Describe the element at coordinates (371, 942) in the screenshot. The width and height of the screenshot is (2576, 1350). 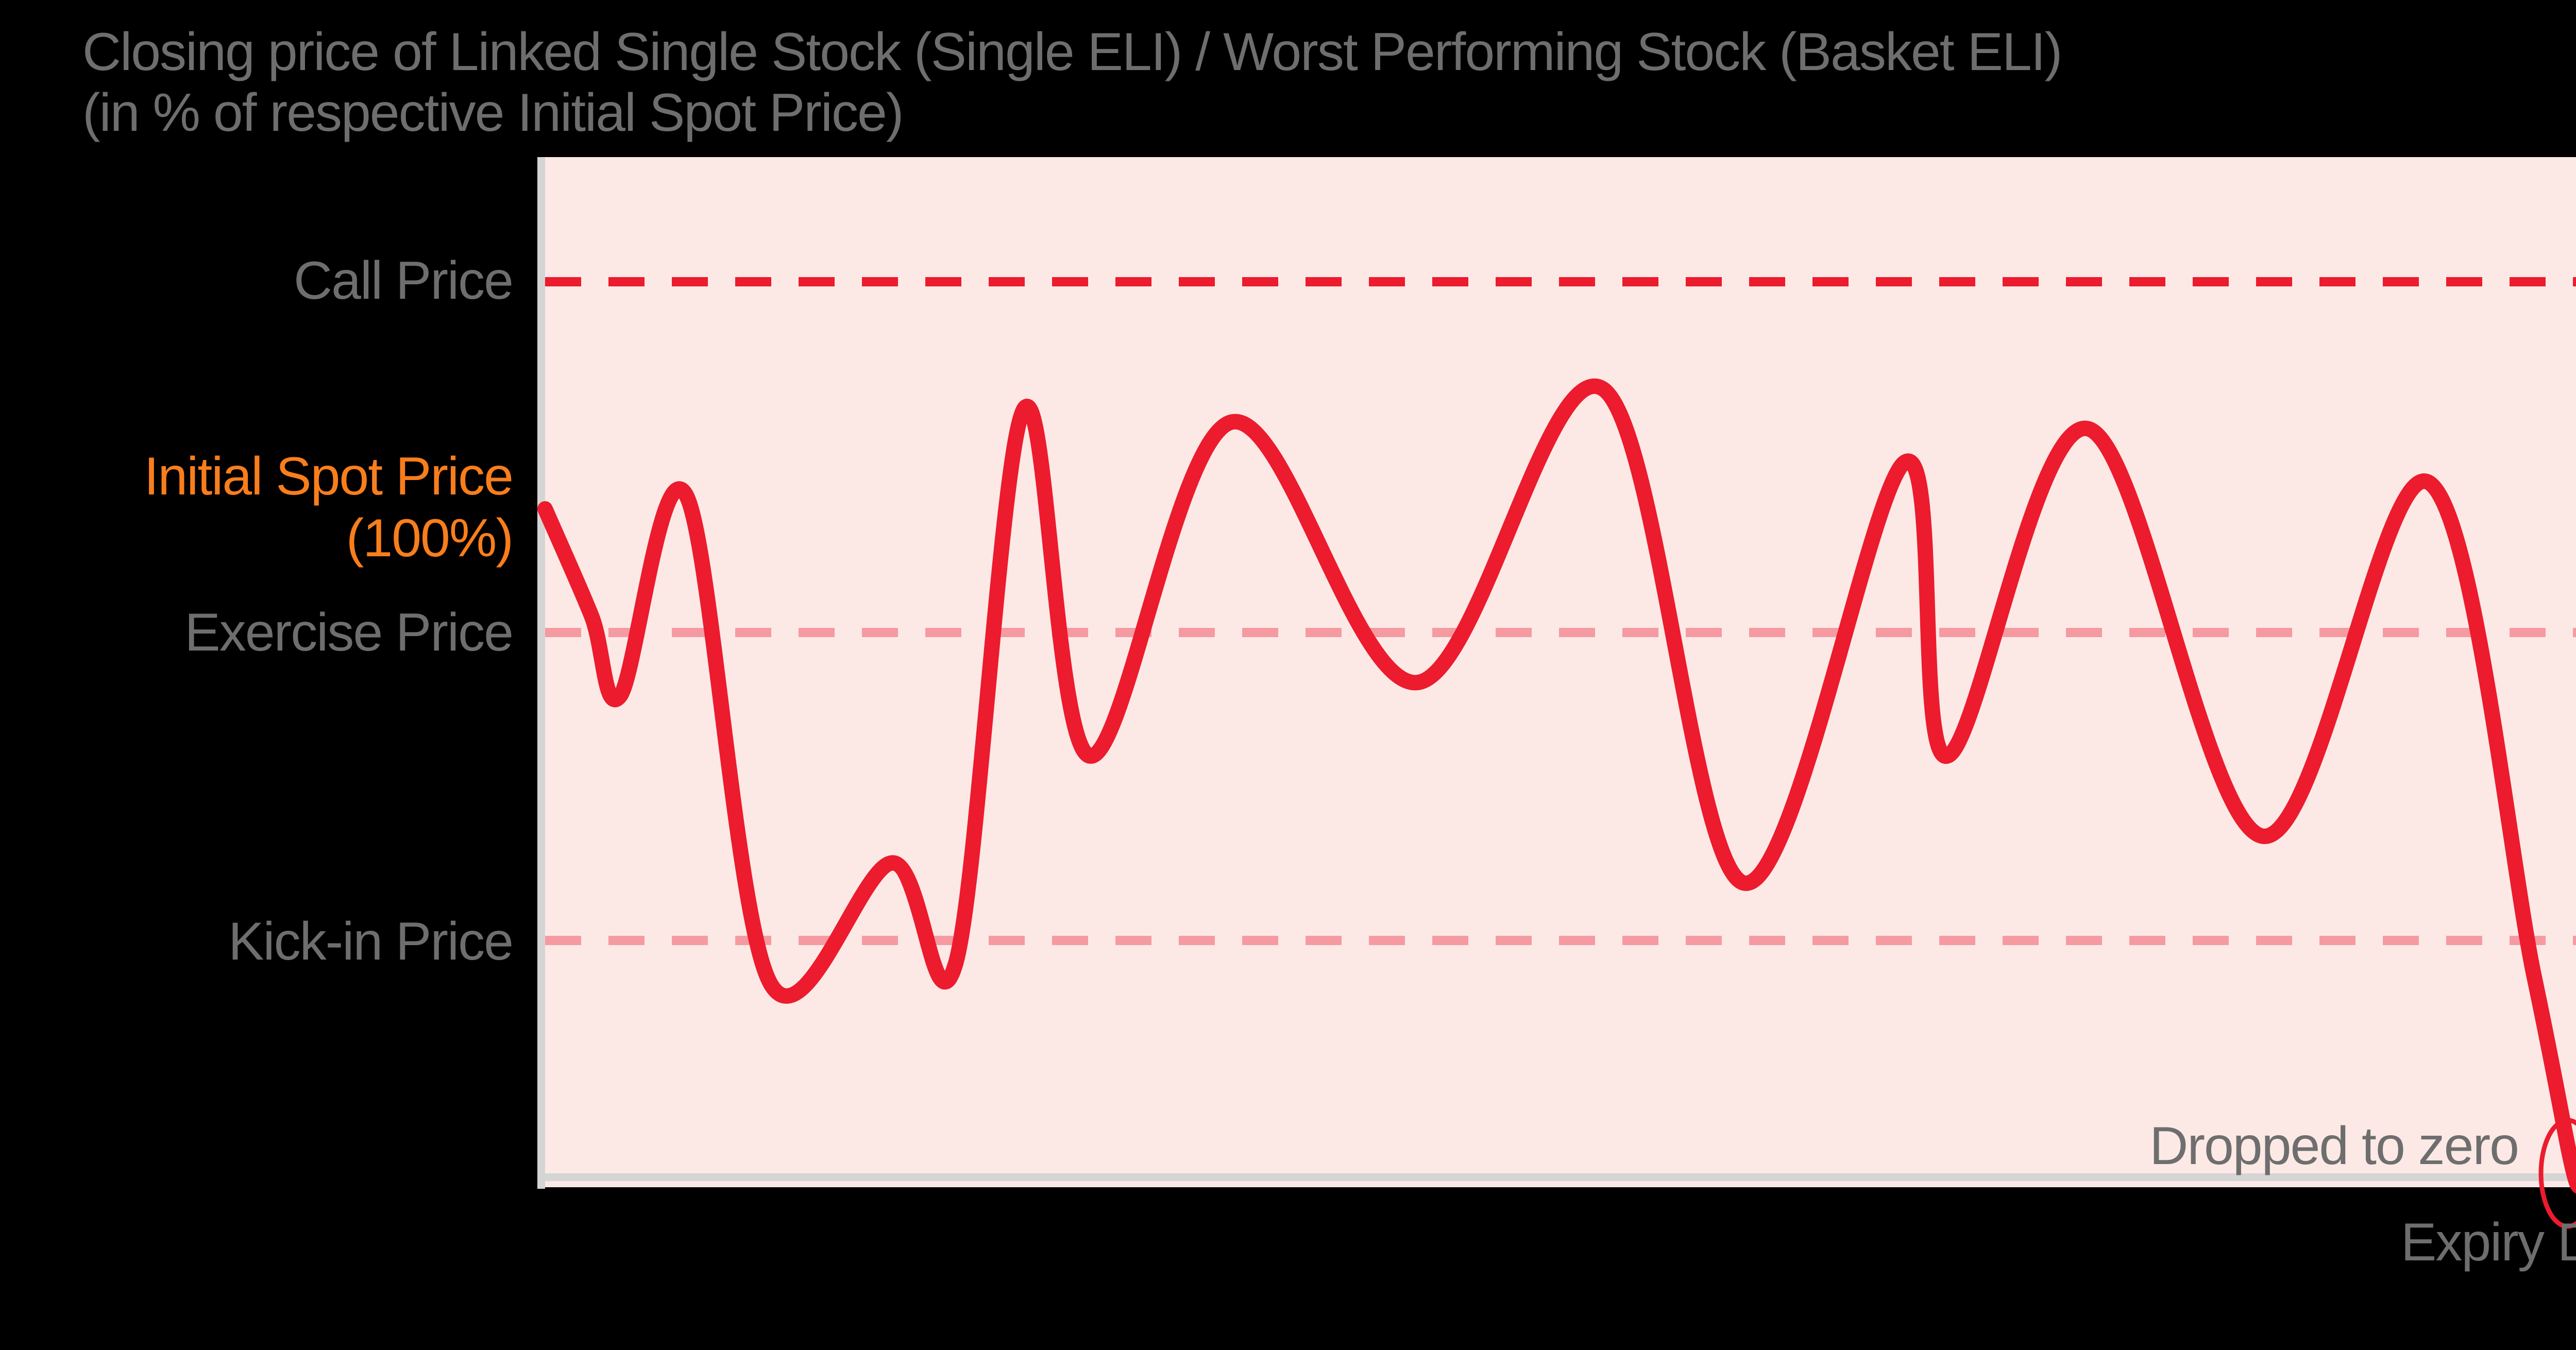
I see `kick-in-price-label: Kick-in Price` at that location.